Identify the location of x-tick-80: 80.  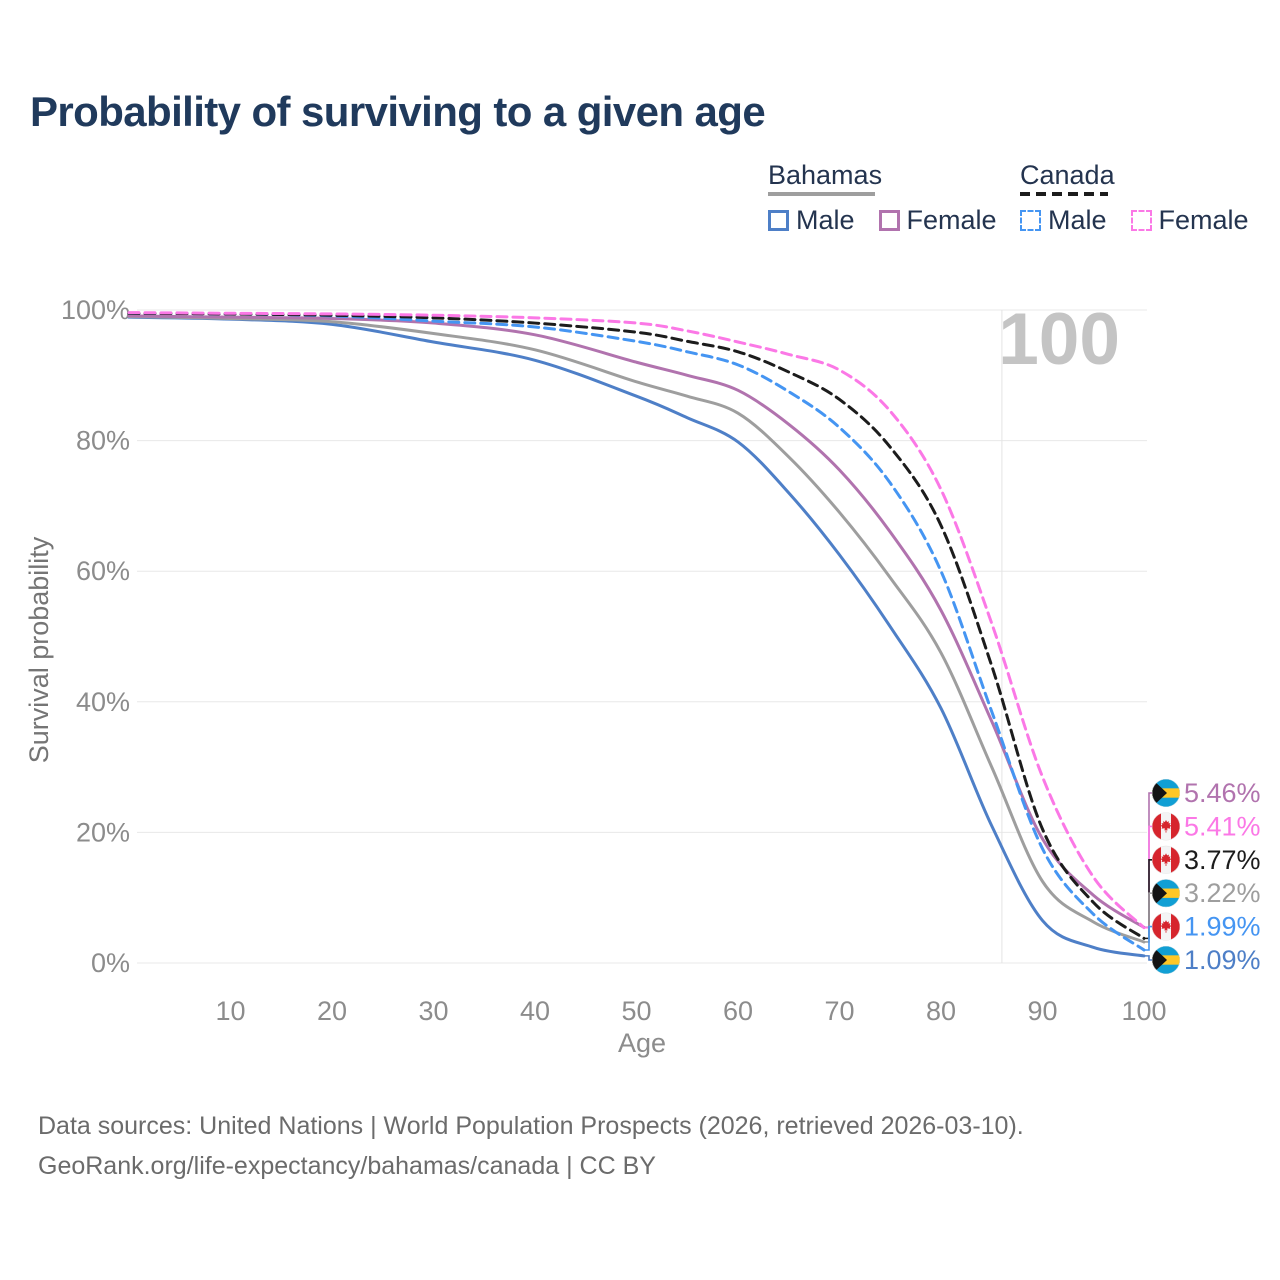
(941, 1011).